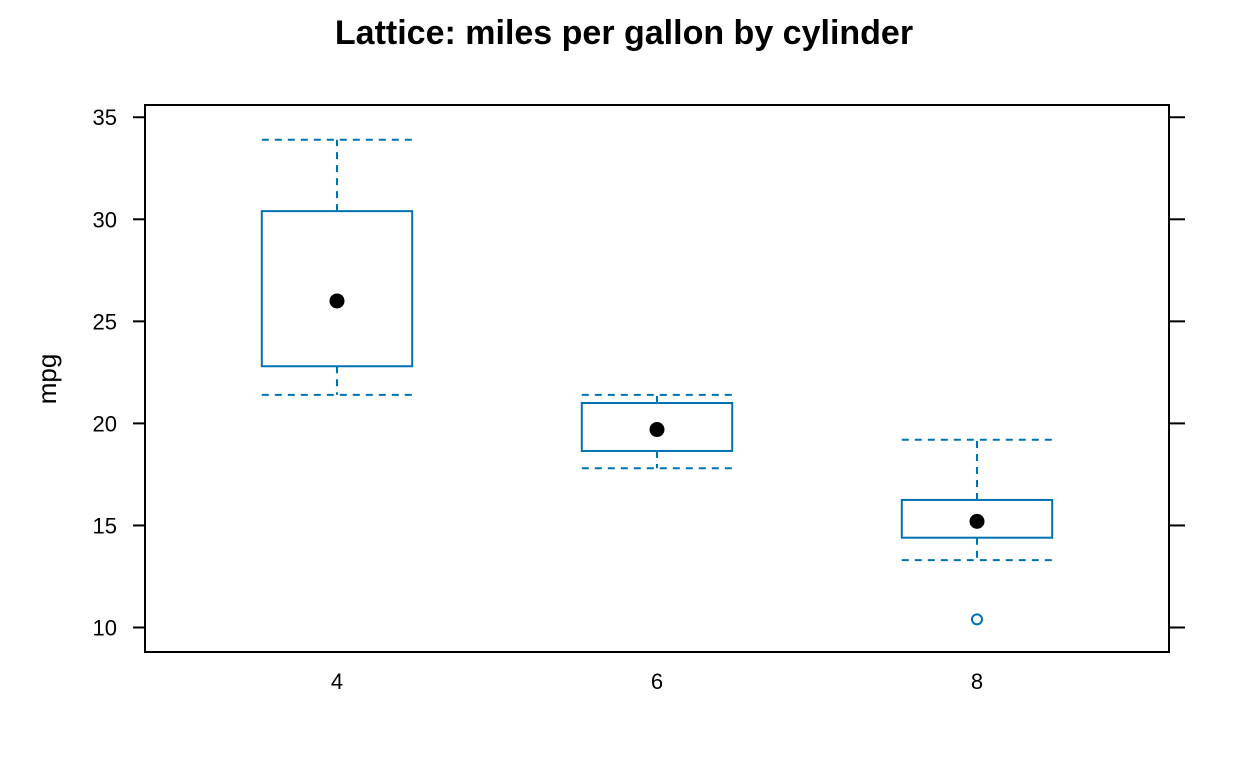 This screenshot has height=768, width=1248. What do you see at coordinates (105, 321) in the screenshot?
I see `y-tick-label: 25` at bounding box center [105, 321].